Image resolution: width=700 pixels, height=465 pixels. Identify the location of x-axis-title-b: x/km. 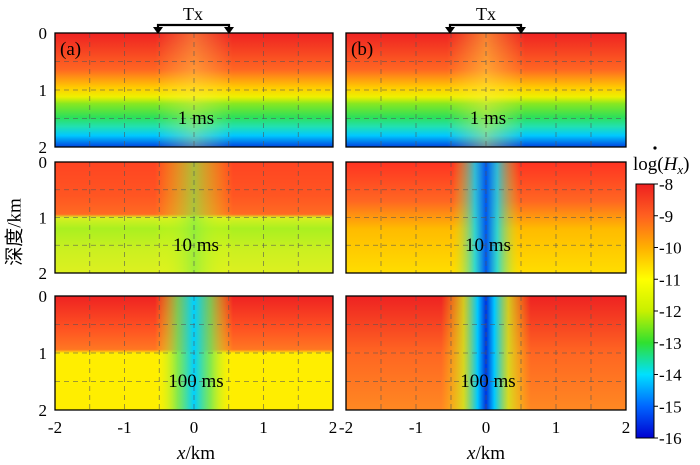
(485, 453).